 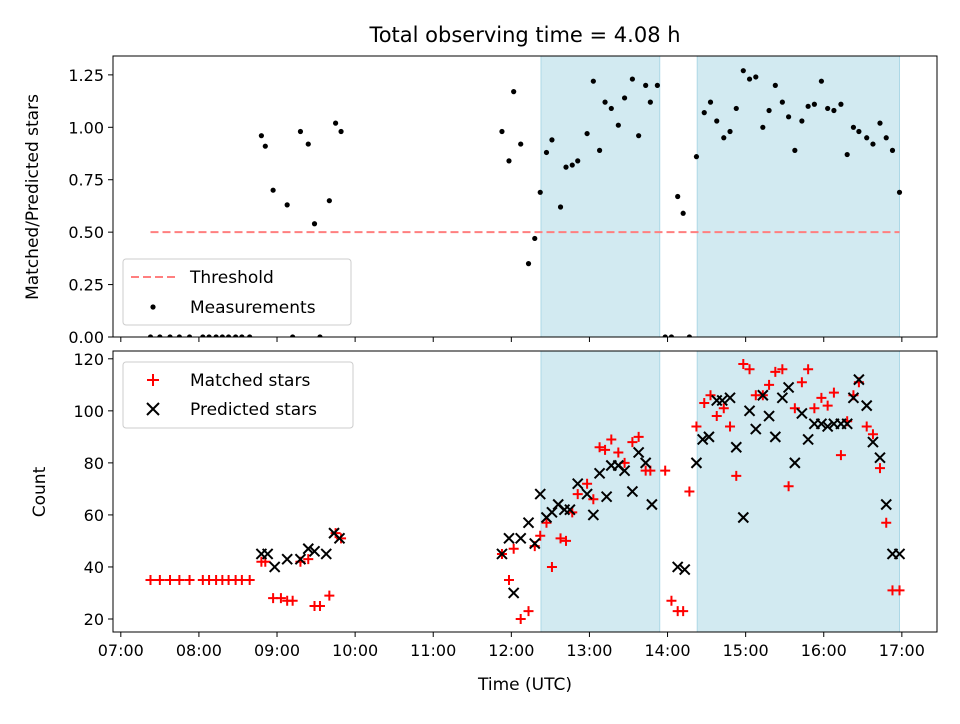 What do you see at coordinates (121, 650) in the screenshot?
I see `x-tick-label: 07:00` at bounding box center [121, 650].